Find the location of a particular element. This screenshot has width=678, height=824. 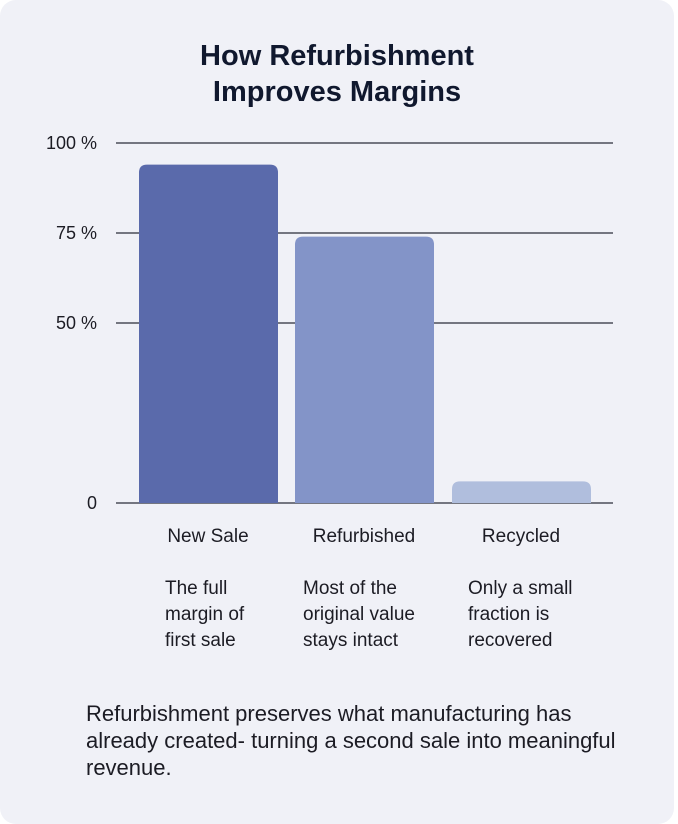

description-refurbished: Most of the original value stays intact is located at coordinates (359, 615).